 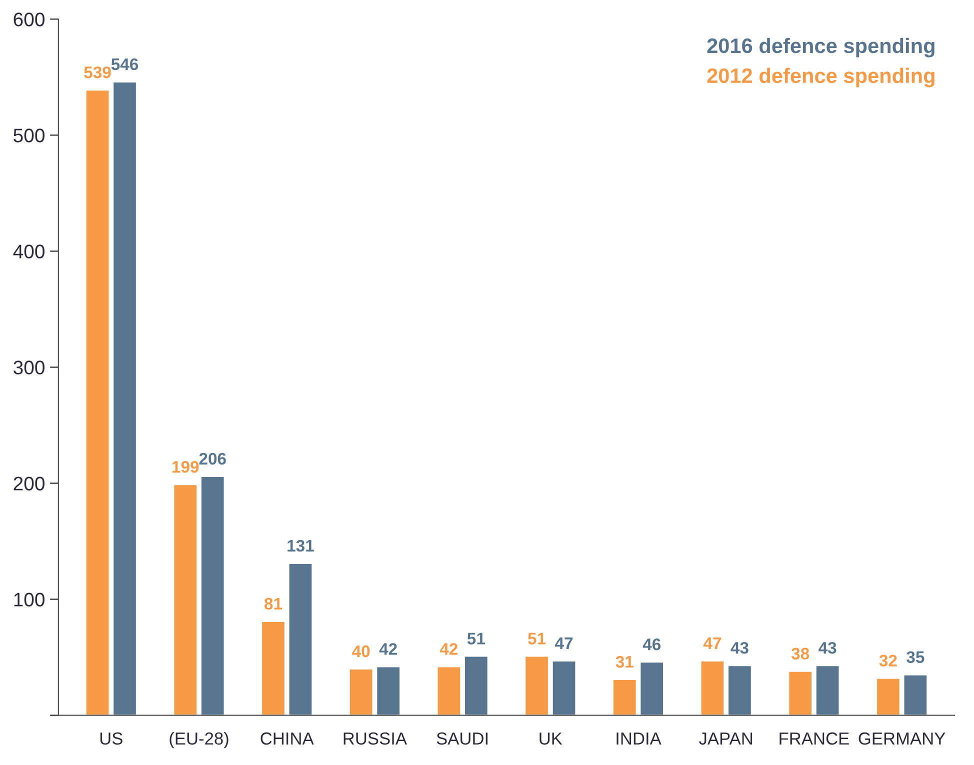 I want to click on y-tick-label: 100, so click(x=29, y=599).